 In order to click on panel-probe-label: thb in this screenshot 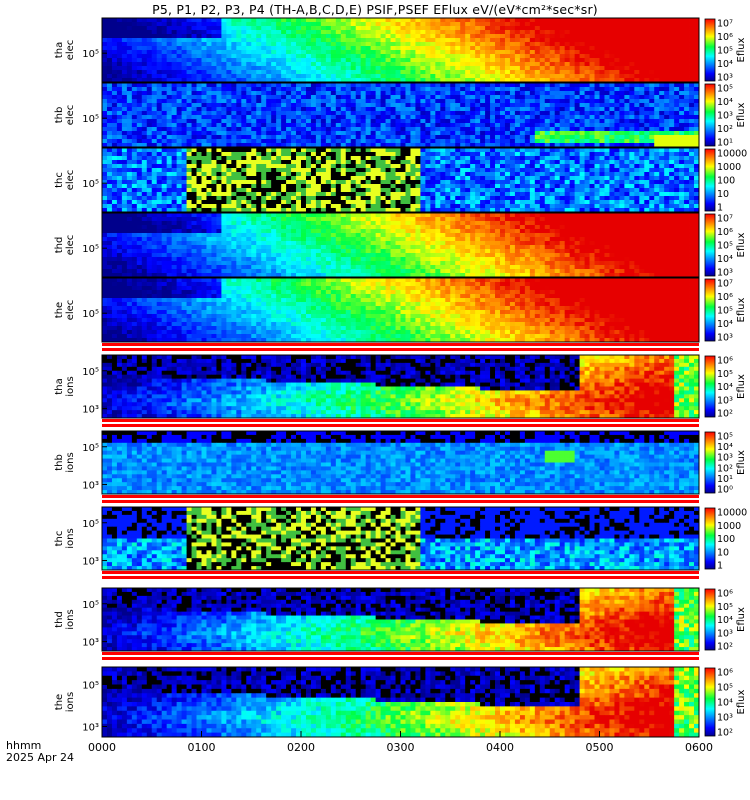, I will do `click(59, 462)`.